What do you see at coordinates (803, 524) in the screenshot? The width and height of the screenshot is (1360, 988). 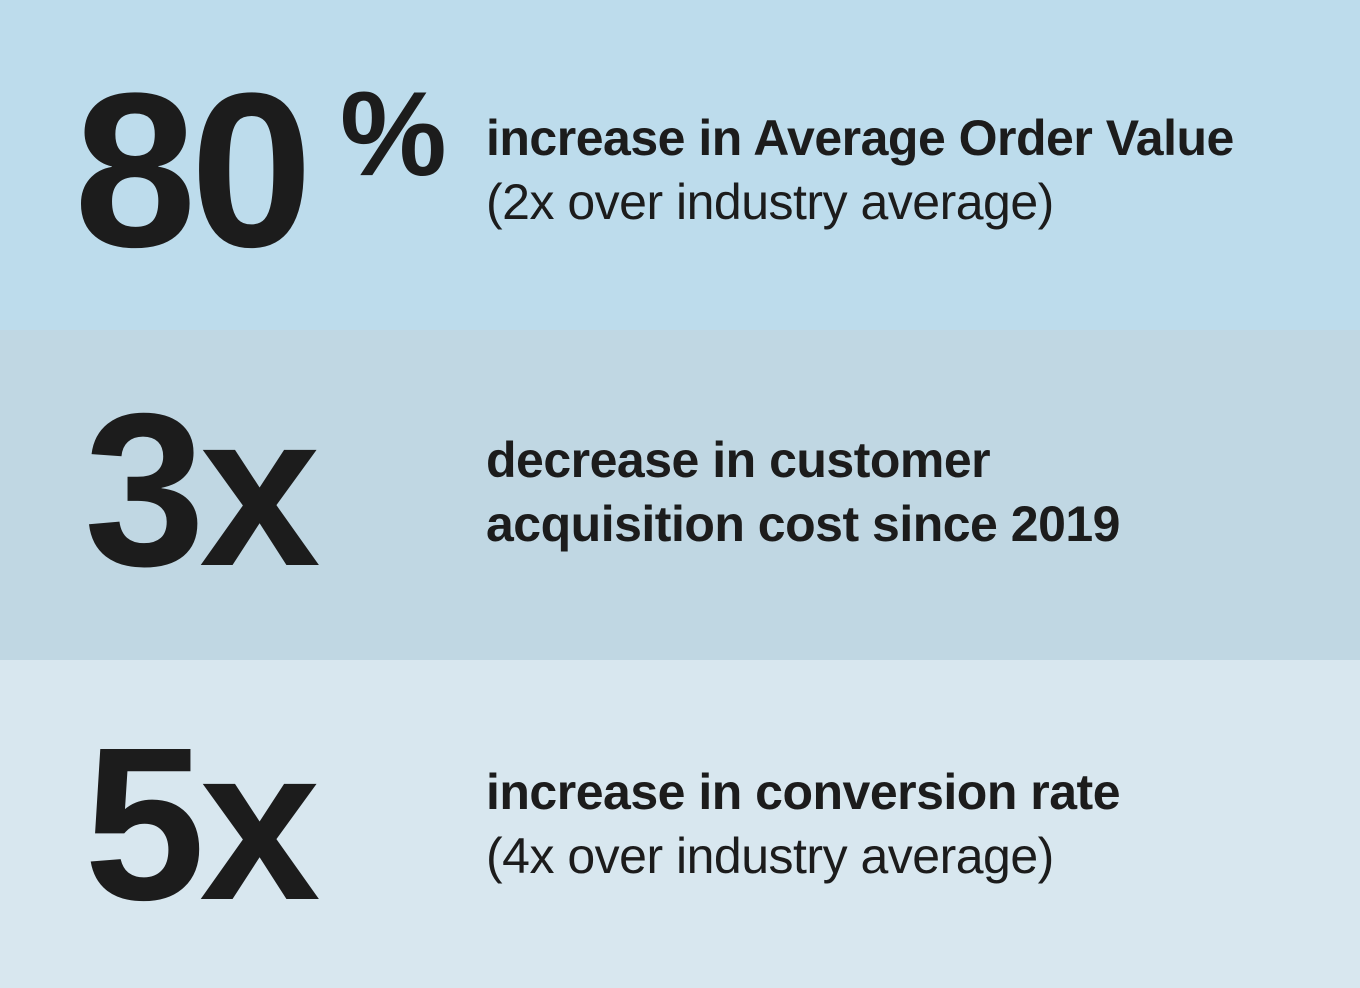 I see `stat-headline-cac-line2: acquisition cost since 2019` at bounding box center [803, 524].